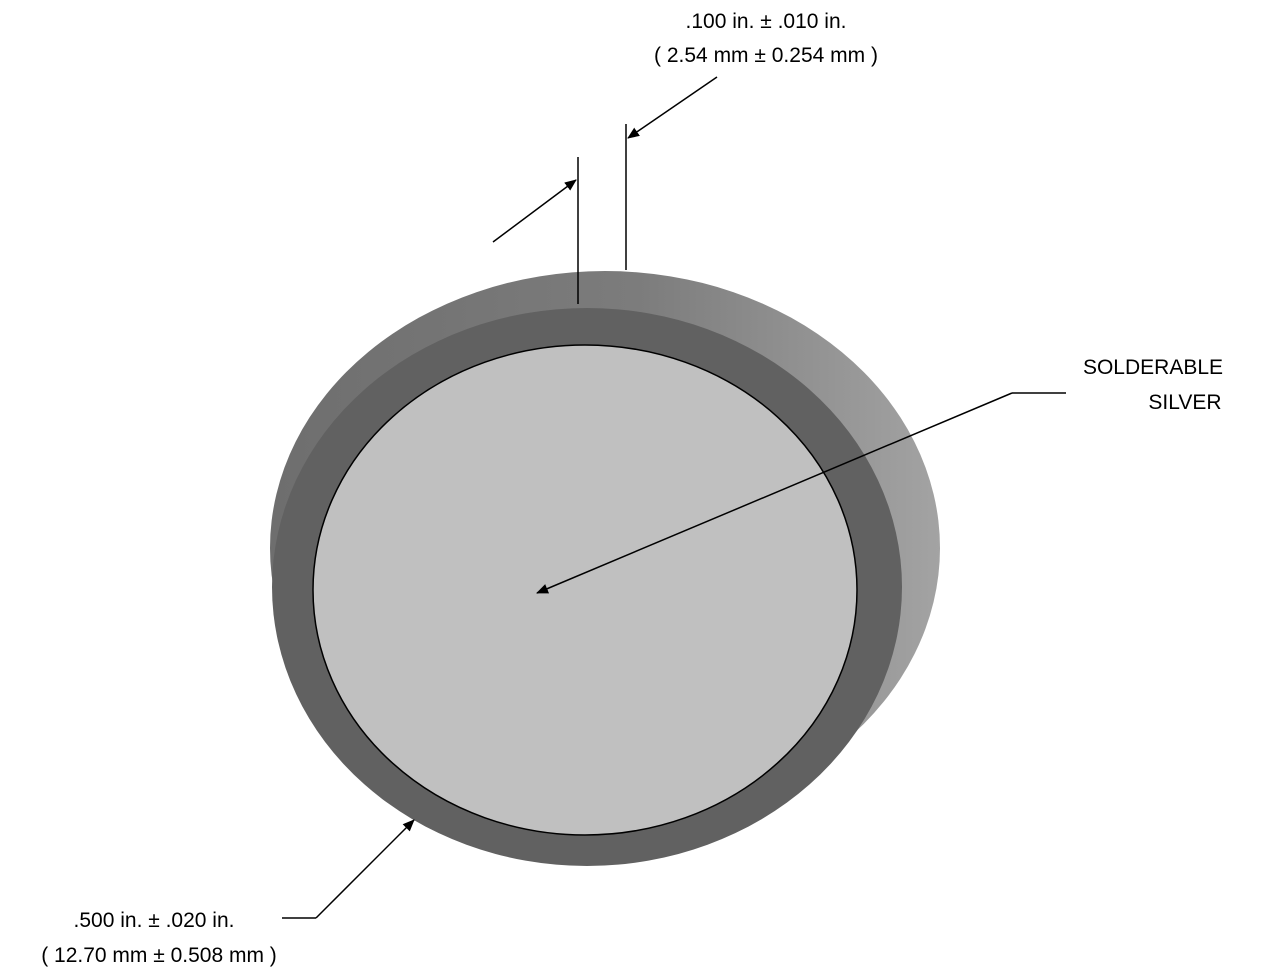  Describe the element at coordinates (534, 211) in the screenshot. I see `thickness-arrow-left` at that location.